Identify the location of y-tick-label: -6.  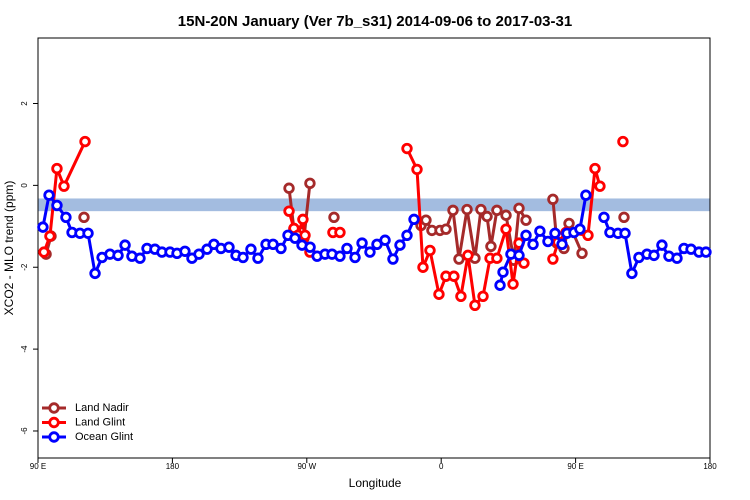
(24, 431).